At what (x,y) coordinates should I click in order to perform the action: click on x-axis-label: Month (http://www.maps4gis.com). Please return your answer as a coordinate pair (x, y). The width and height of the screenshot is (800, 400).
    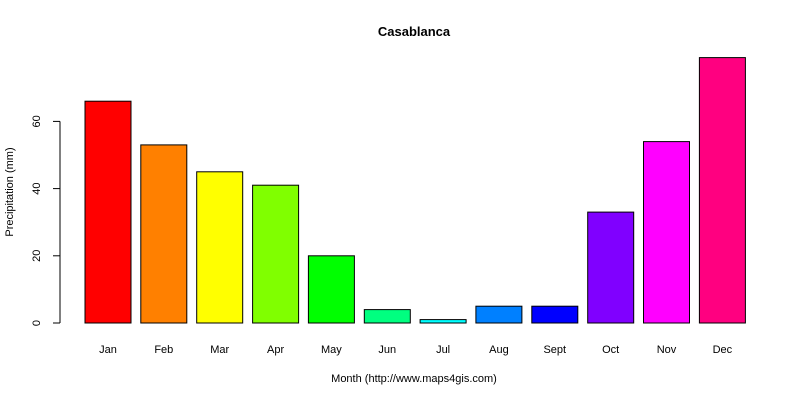
    Looking at the image, I should click on (414, 379).